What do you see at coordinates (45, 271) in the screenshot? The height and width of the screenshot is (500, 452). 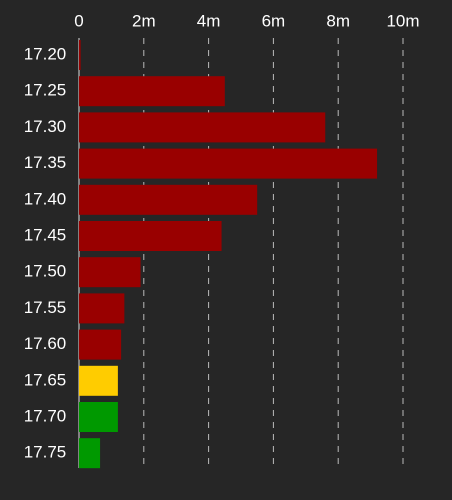 I see `y-tick-label: 17.50` at bounding box center [45, 271].